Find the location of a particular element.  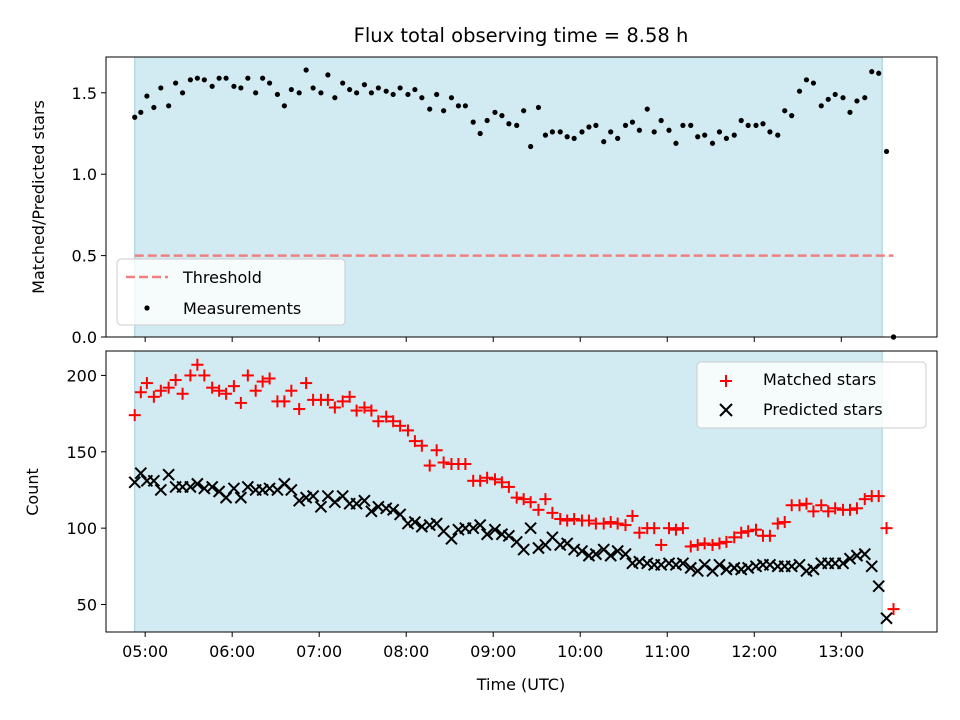

bottom-x-tick-label: 10:00 is located at coordinates (580, 651).